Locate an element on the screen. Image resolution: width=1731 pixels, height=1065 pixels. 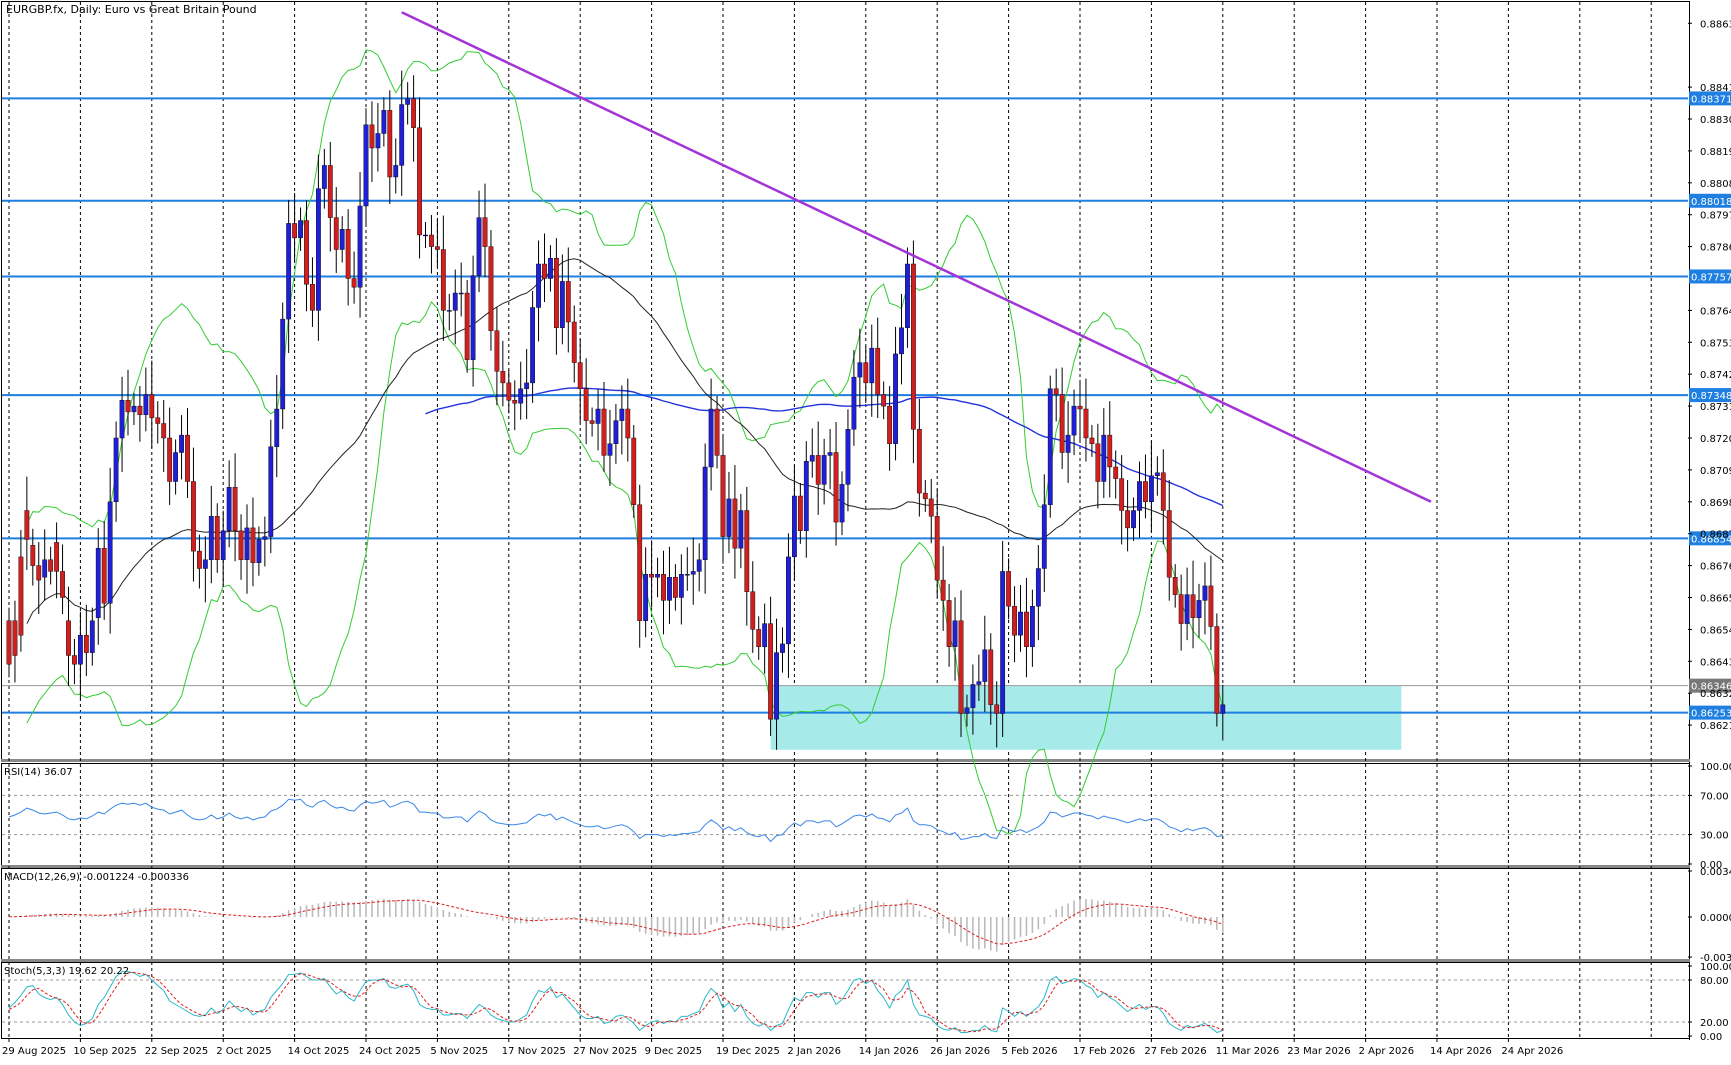
stoch-main-line is located at coordinates (615, 1002).